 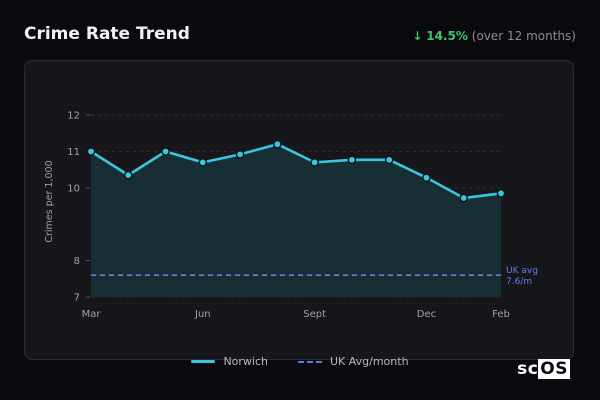 I want to click on legend-swatch-uk-avg, so click(x=310, y=361).